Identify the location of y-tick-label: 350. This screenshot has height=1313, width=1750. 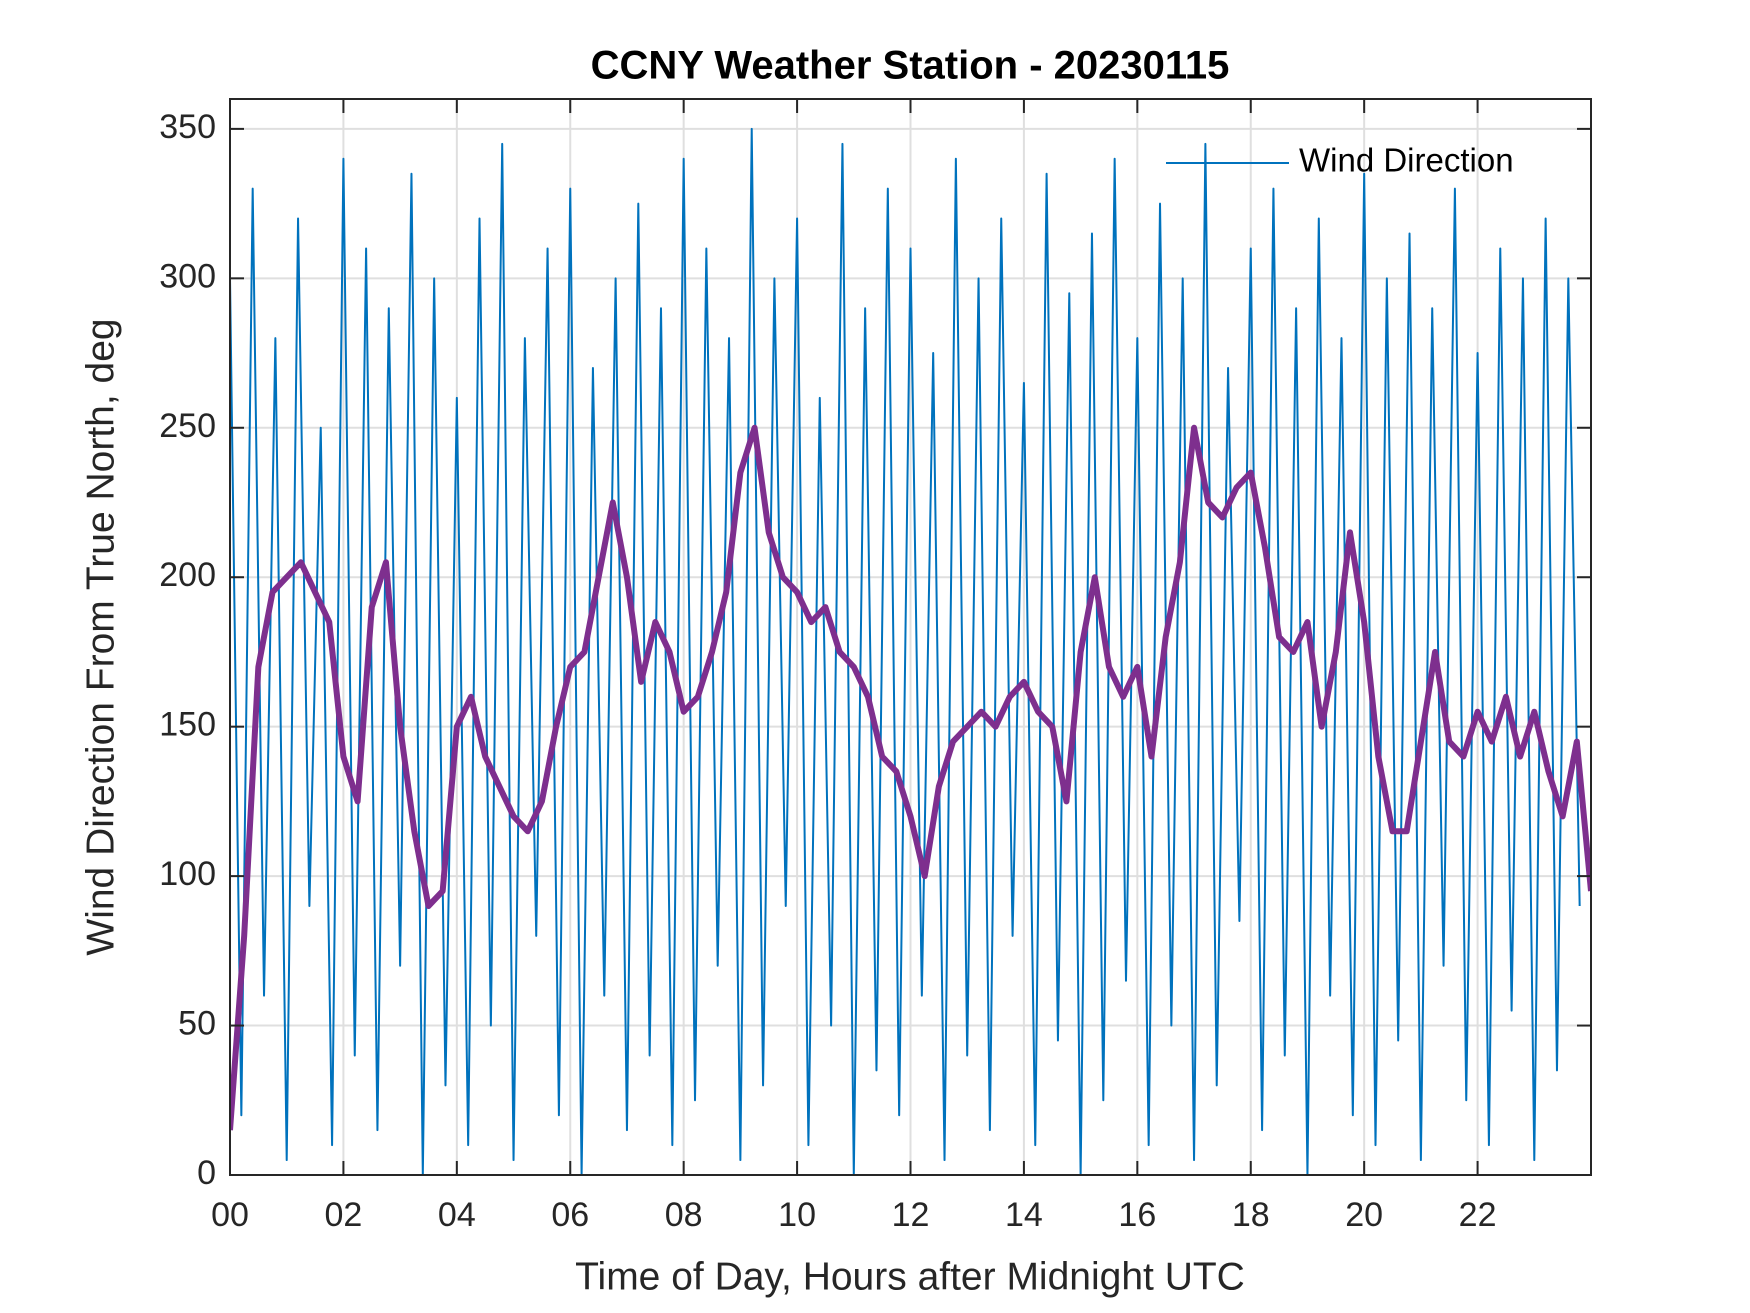
(187, 127).